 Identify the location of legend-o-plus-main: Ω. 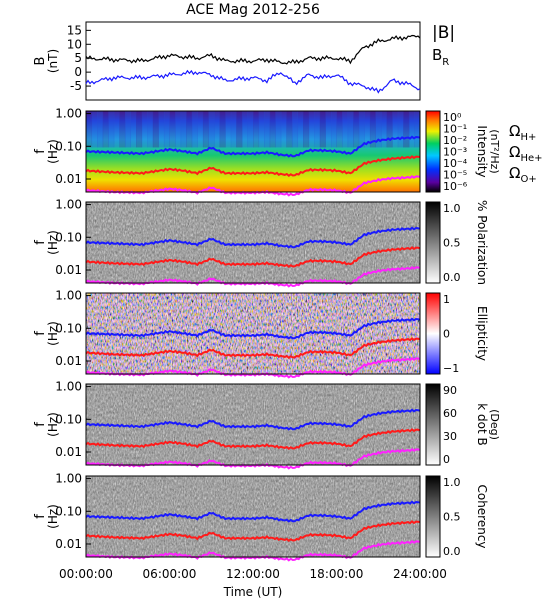
(514, 173).